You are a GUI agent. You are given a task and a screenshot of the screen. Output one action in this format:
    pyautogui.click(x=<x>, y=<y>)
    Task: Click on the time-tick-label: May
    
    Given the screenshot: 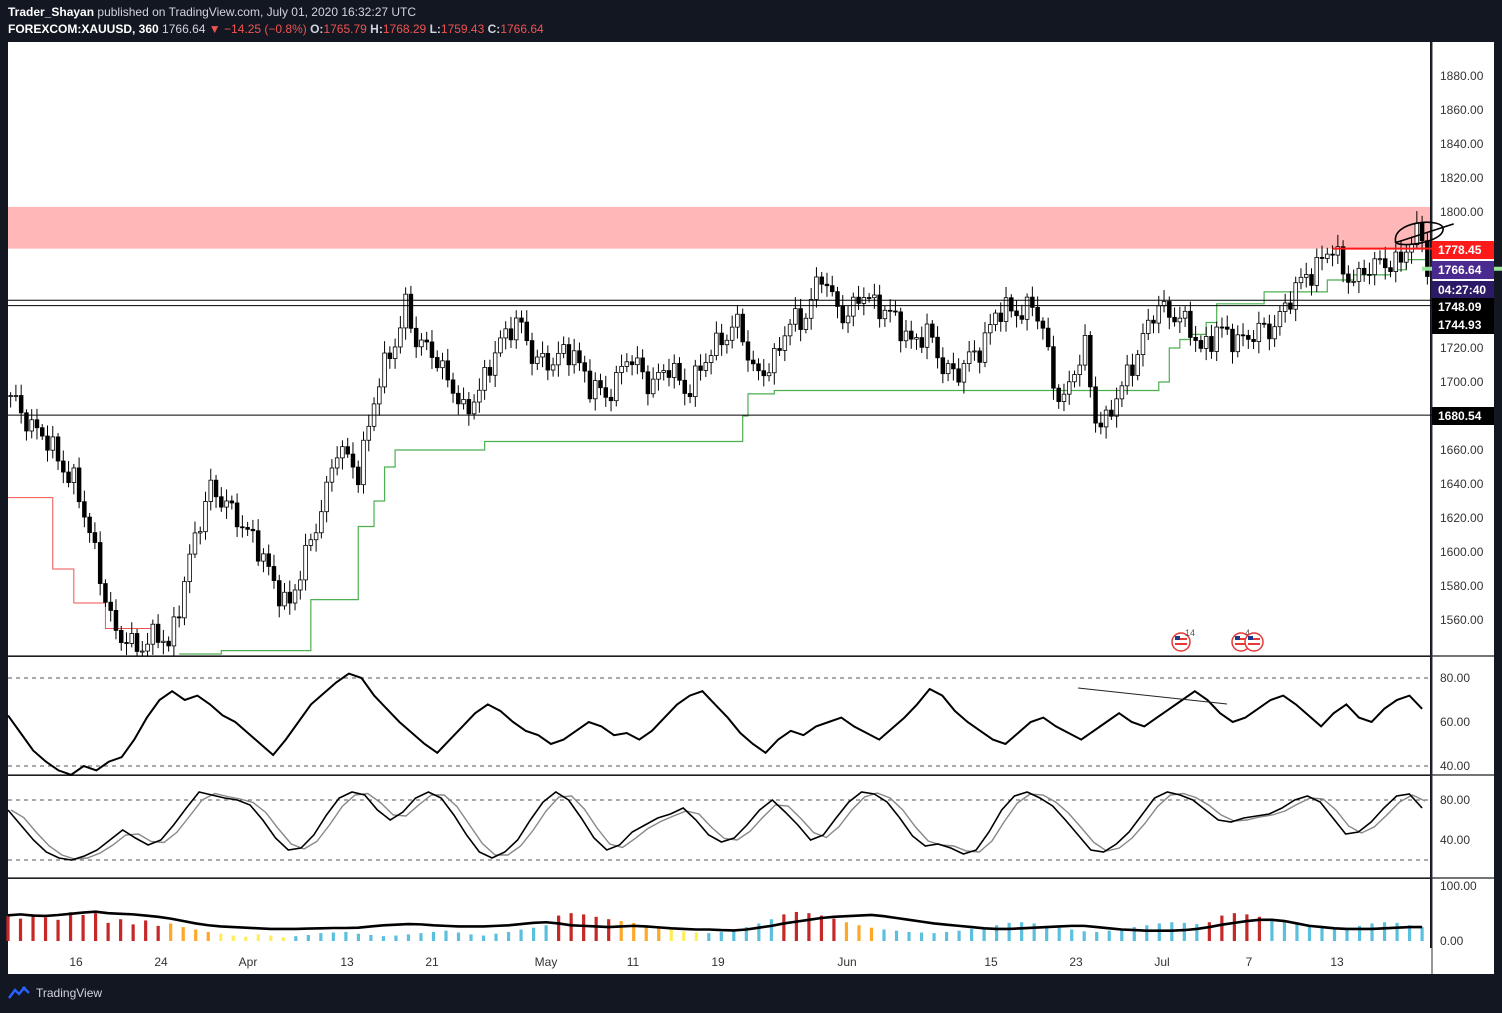 What is the action you would take?
    pyautogui.click(x=546, y=962)
    